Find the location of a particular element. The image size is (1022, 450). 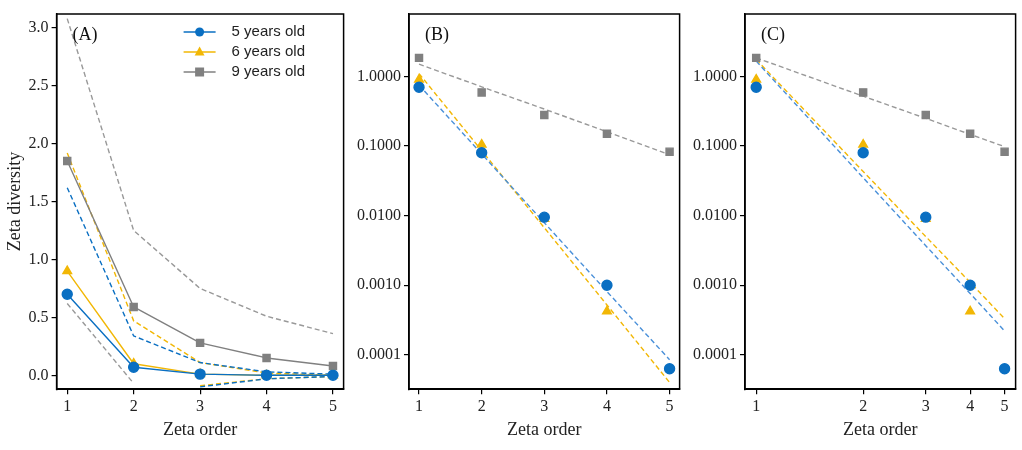

y-tick-label: 2.0 is located at coordinates (38, 142).